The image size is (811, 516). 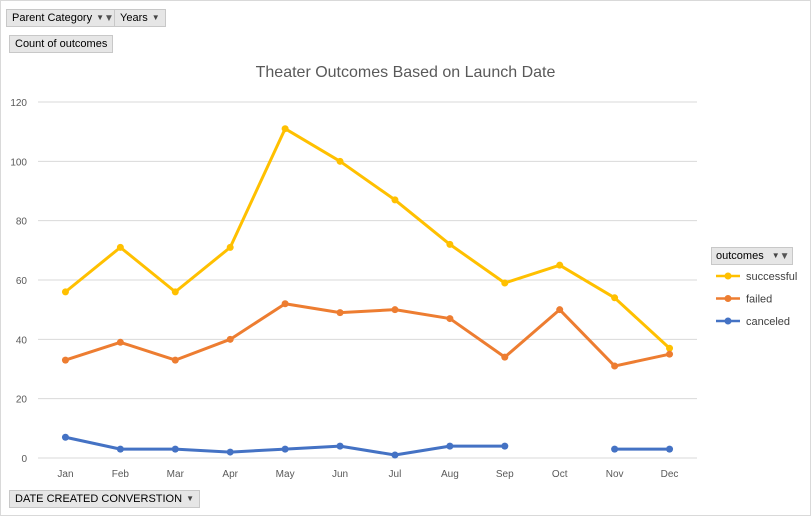 I want to click on y-tick-label: 80, so click(x=22, y=222).